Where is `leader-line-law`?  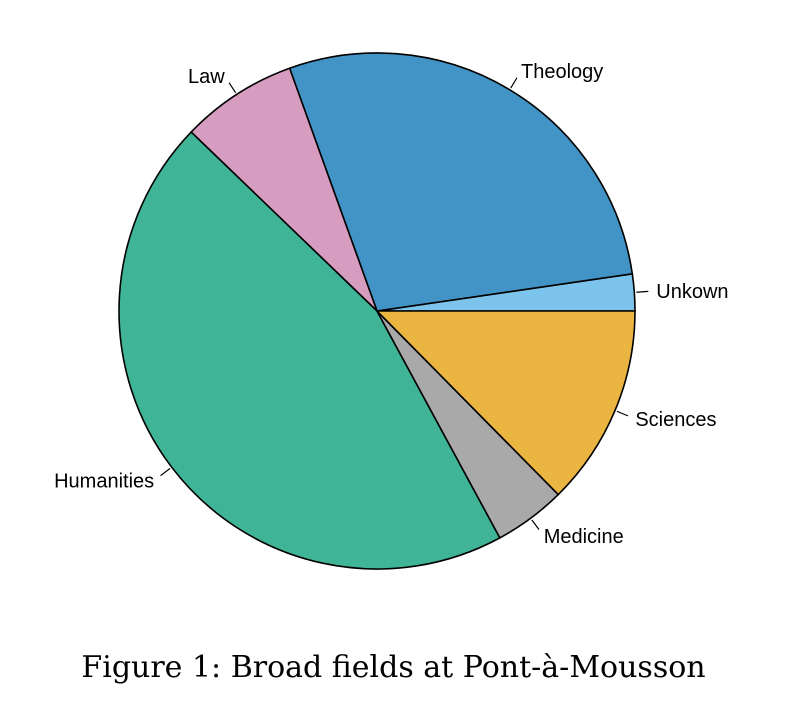 leader-line-law is located at coordinates (232, 88).